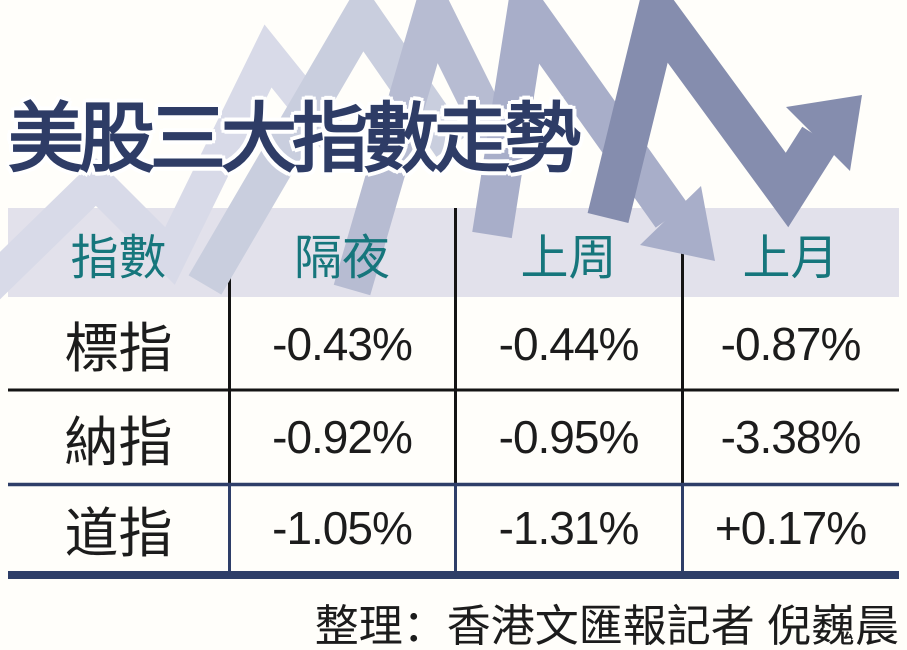  Describe the element at coordinates (341, 258) in the screenshot. I see `col-header-overnight: 隔夜` at that location.